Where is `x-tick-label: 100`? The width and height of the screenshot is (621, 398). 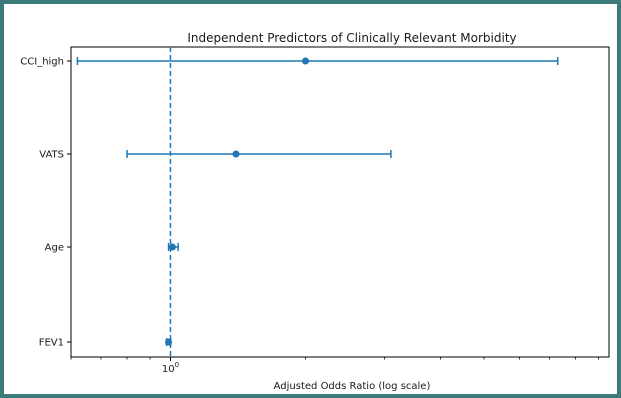 x-tick-label: 100 is located at coordinates (170, 368).